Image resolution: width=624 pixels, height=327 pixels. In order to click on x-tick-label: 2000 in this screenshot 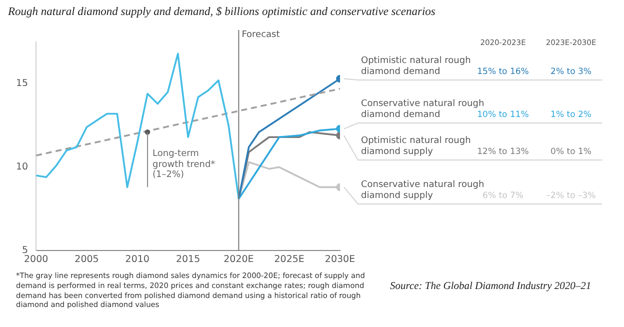, I will do `click(36, 259)`.